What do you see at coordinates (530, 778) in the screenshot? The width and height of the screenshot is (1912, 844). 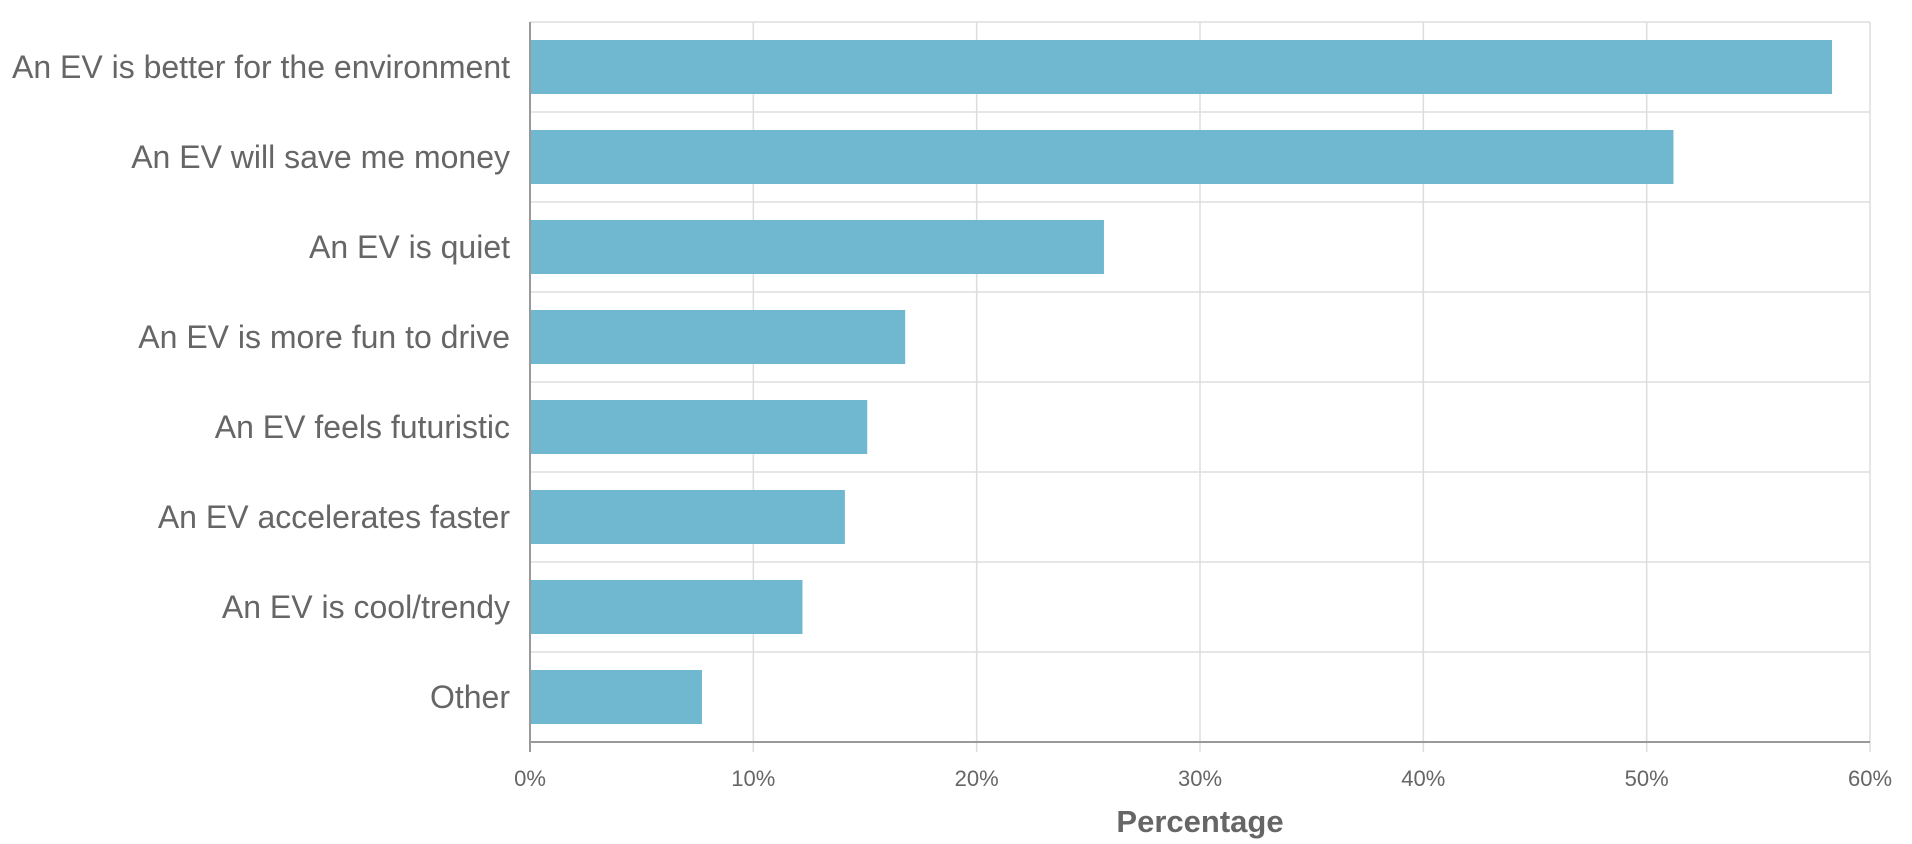 I see `x-tick-label: 0%` at bounding box center [530, 778].